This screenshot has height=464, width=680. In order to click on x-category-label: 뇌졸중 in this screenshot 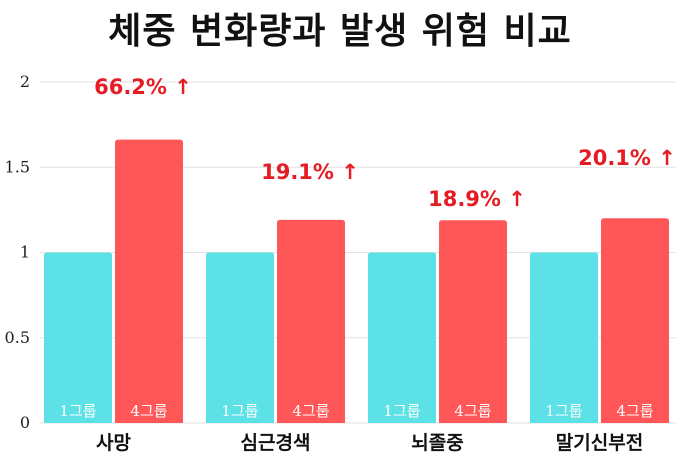, I will do `click(437, 443)`.